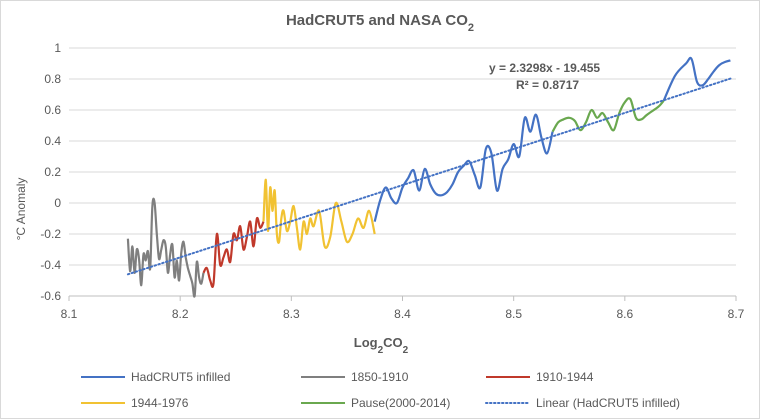 This screenshot has width=760, height=419. I want to click on axes, so click(402, 298).